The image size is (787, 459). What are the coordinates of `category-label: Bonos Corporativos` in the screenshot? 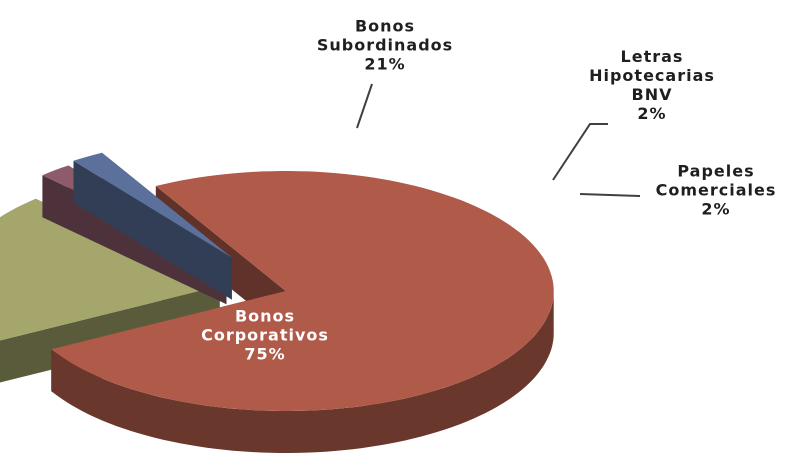 It's located at (265, 325).